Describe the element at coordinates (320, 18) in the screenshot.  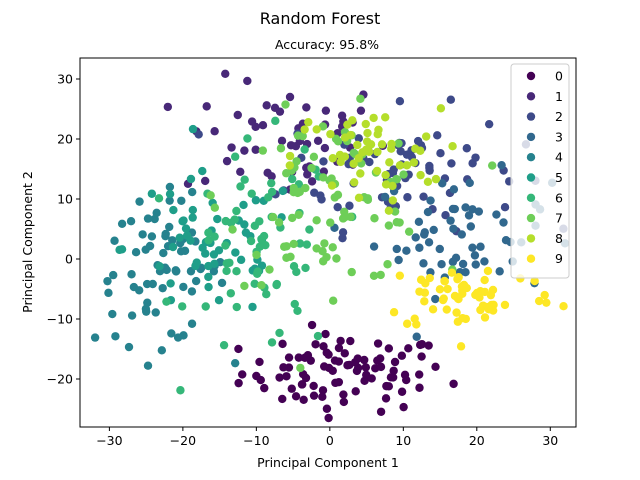
I see `chart-title: Random Forest` at that location.